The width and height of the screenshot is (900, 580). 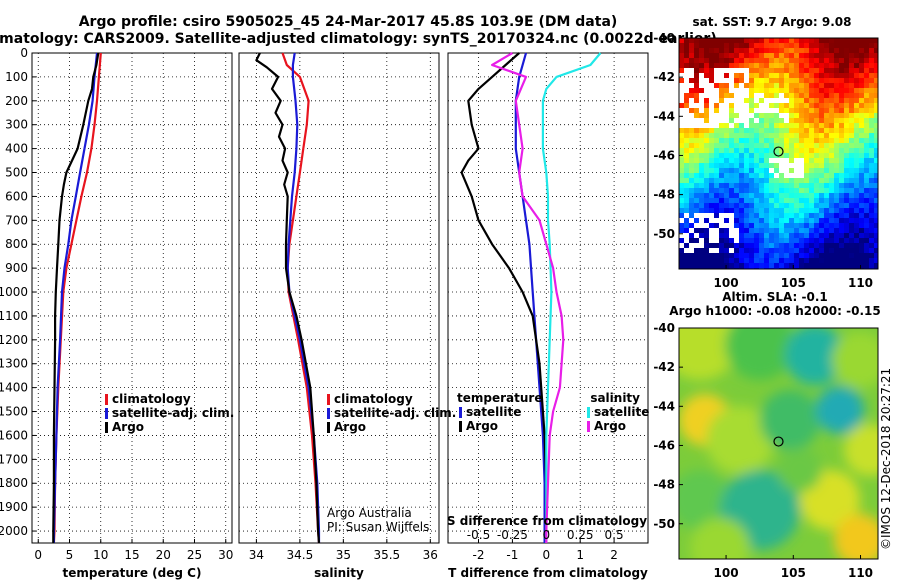 I want to click on x-tick-label: 105, so click(x=793, y=573).